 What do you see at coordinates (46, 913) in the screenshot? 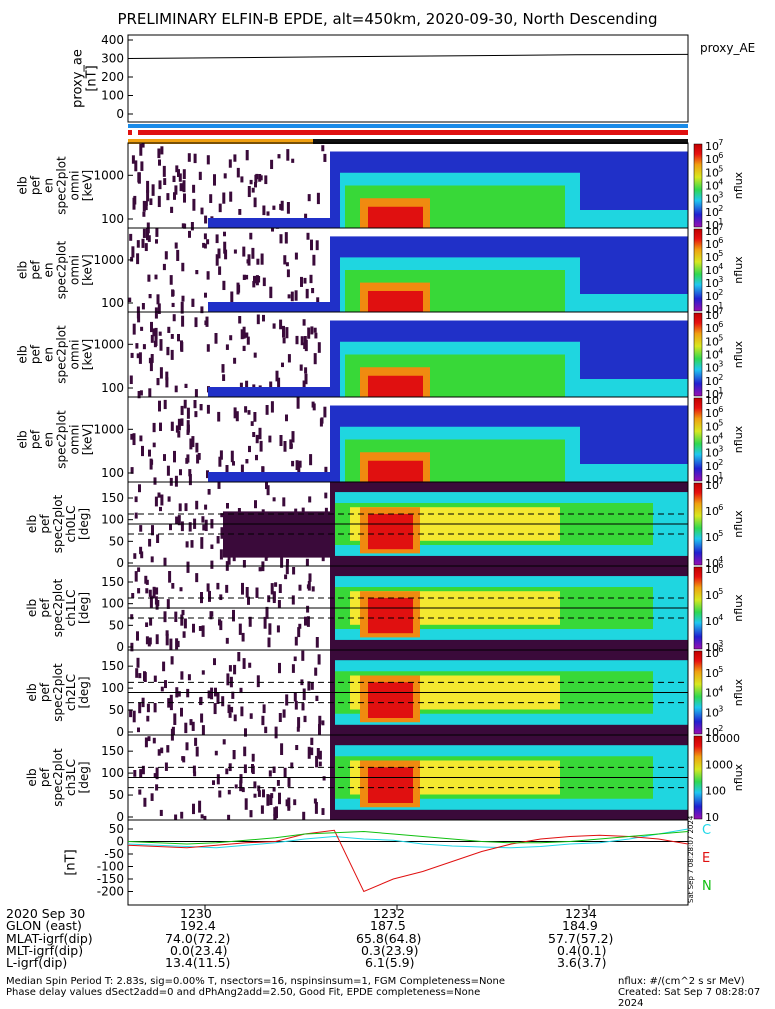
I see `row-label: 2020 Sep 30` at bounding box center [46, 913].